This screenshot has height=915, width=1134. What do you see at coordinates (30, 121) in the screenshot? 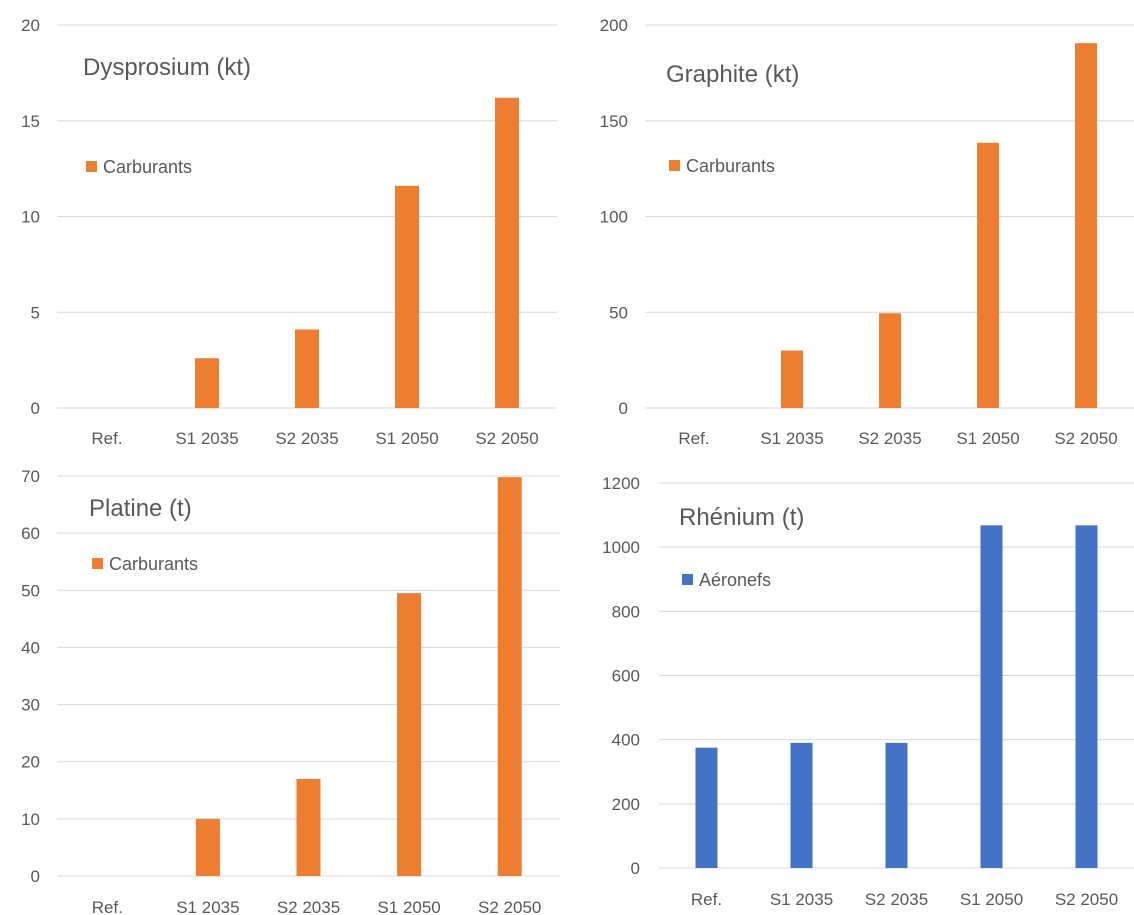
I see `y-tick-label: 15` at bounding box center [30, 121].